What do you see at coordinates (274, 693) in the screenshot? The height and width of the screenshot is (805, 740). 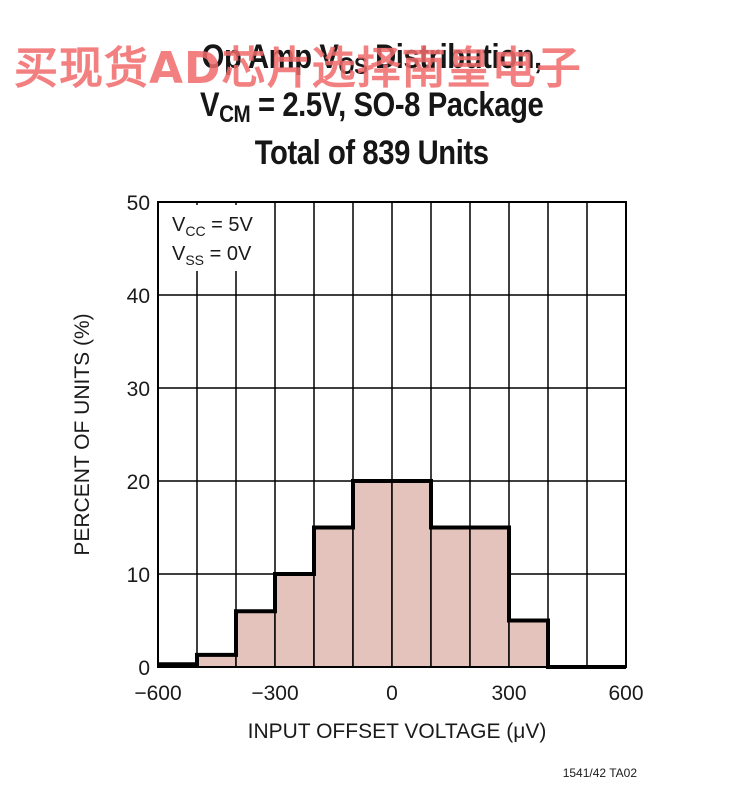 I see `x-tick-label: −300` at bounding box center [274, 693].